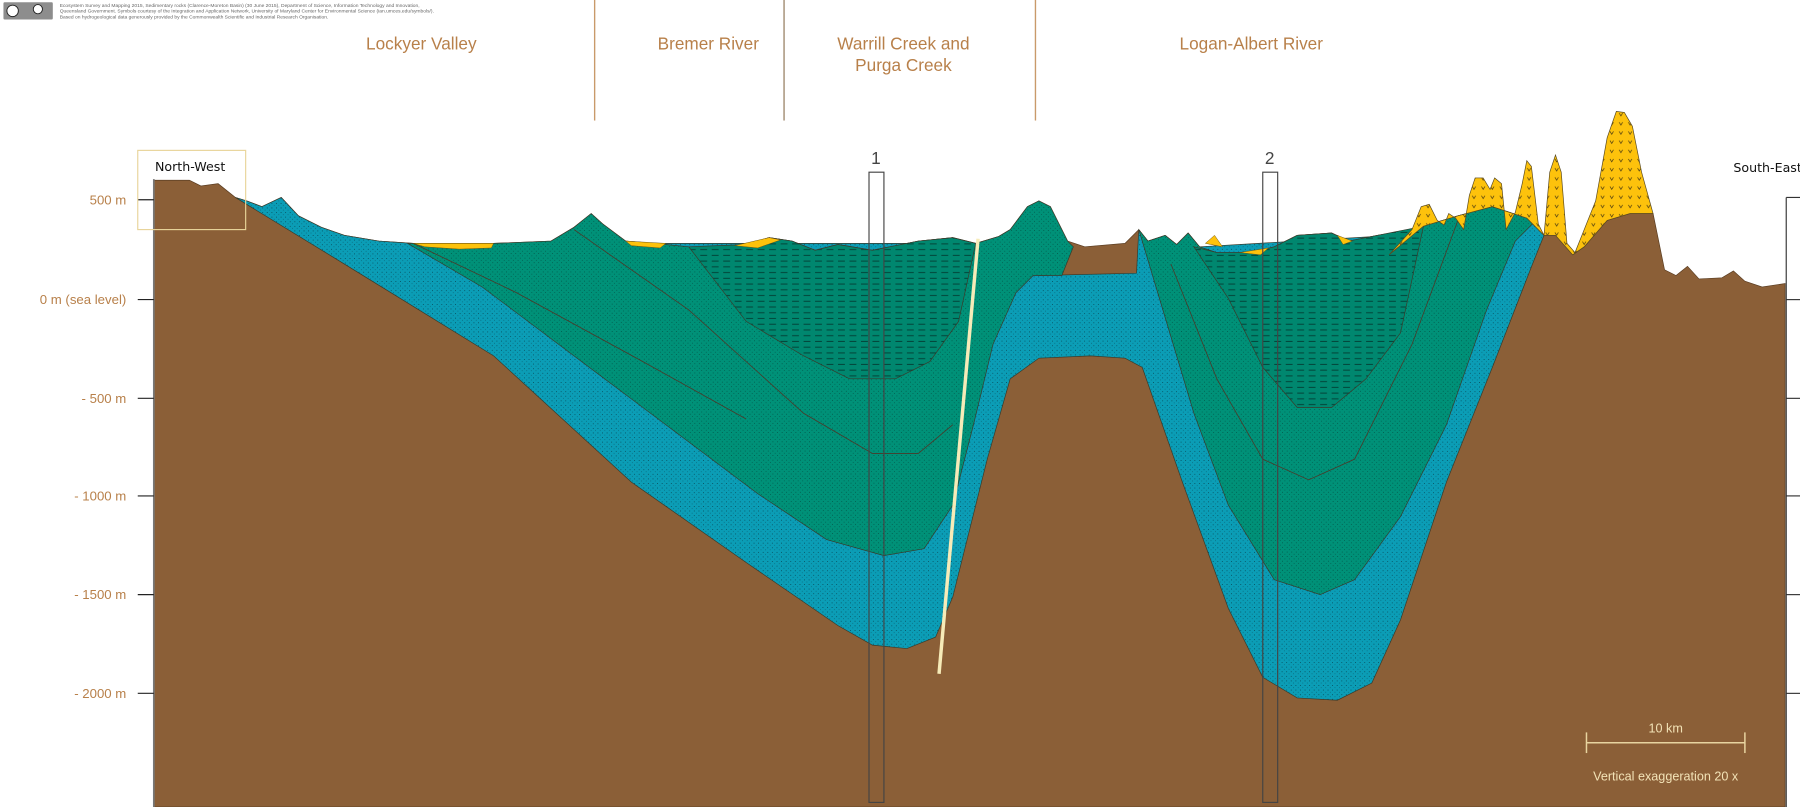 The height and width of the screenshot is (807, 1800). Describe the element at coordinates (100, 496) in the screenshot. I see `axis-tick-label: - 1000 m` at that location.